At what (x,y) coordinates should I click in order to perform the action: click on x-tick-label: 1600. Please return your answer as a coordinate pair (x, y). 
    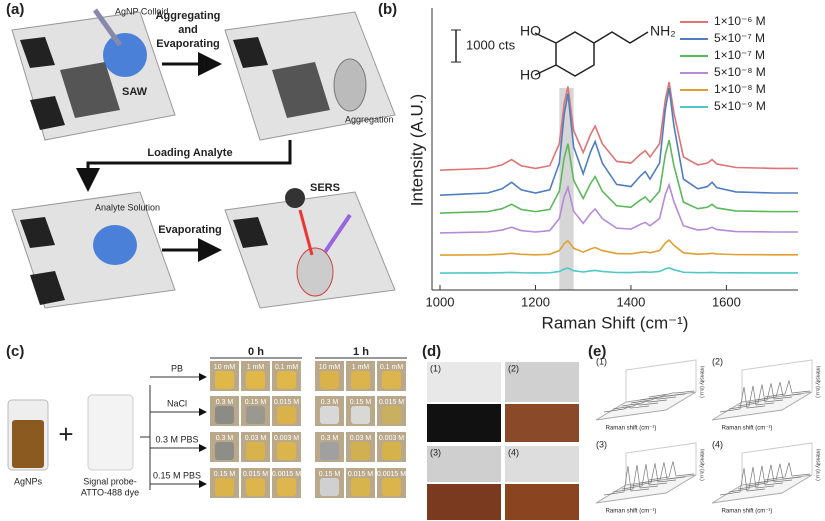
    Looking at the image, I should click on (726, 301).